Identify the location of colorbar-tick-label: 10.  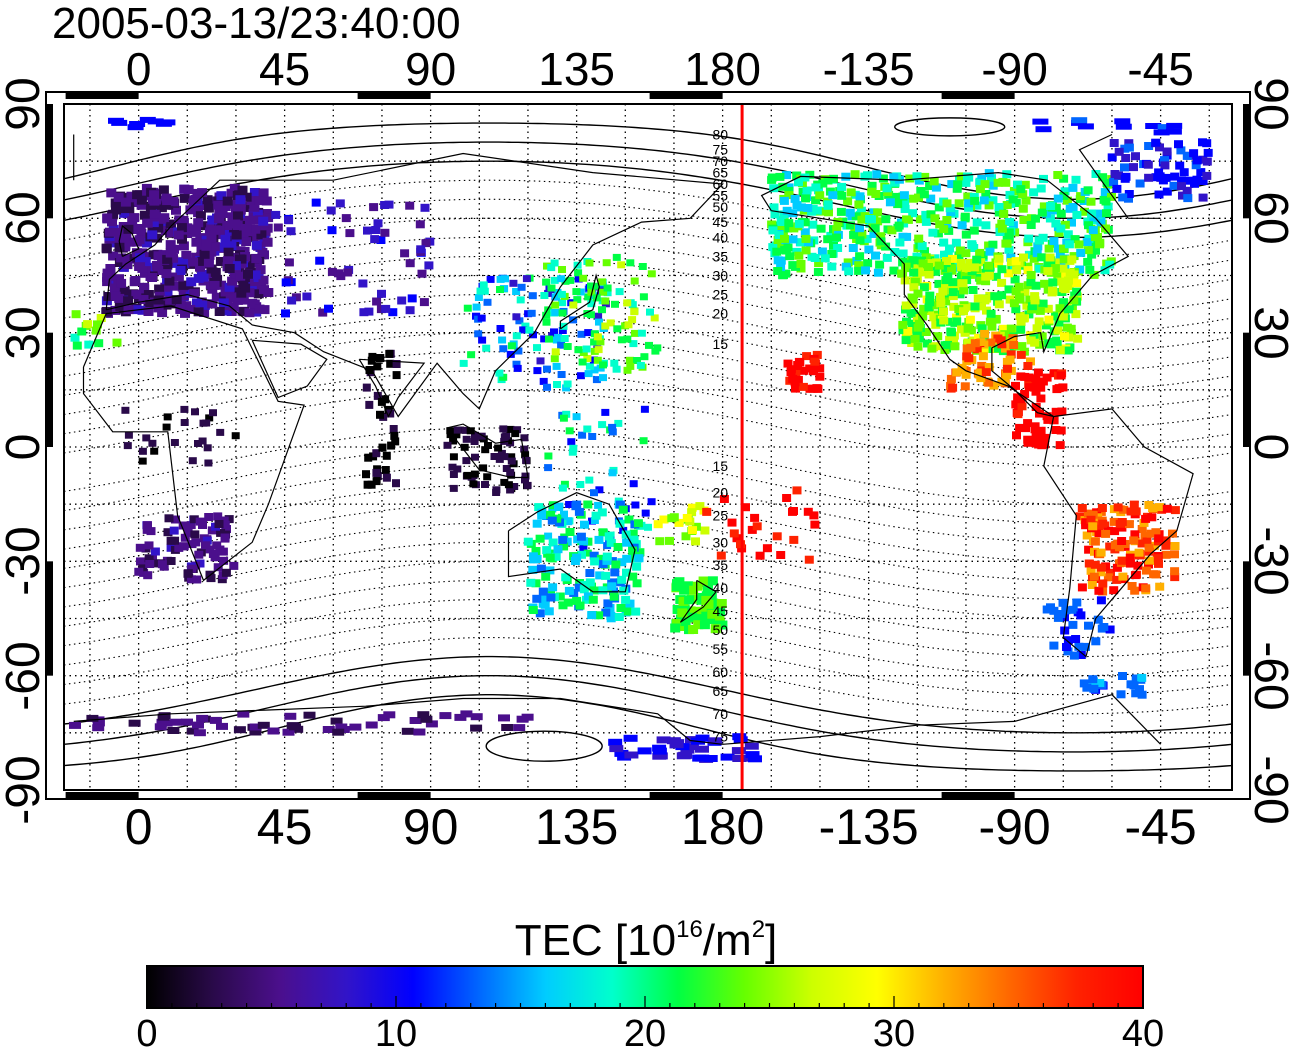
(396, 1034).